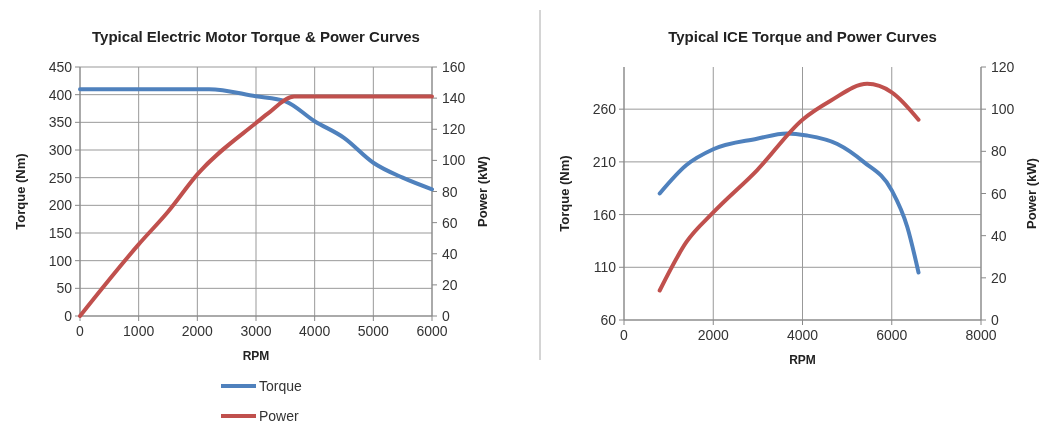 The height and width of the screenshot is (428, 1055). Describe the element at coordinates (279, 416) in the screenshot. I see `legend-label: Power` at that location.